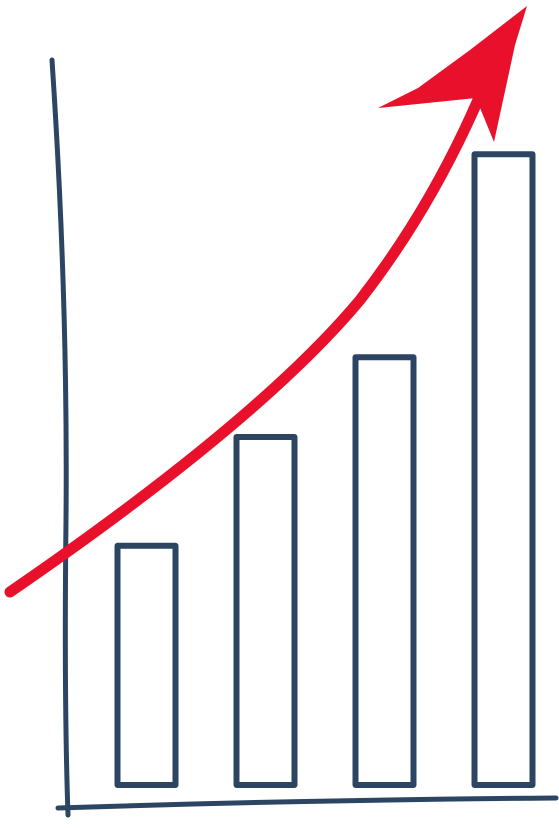 The image size is (559, 828). Describe the element at coordinates (60, 437) in the screenshot. I see `y-axis` at that location.